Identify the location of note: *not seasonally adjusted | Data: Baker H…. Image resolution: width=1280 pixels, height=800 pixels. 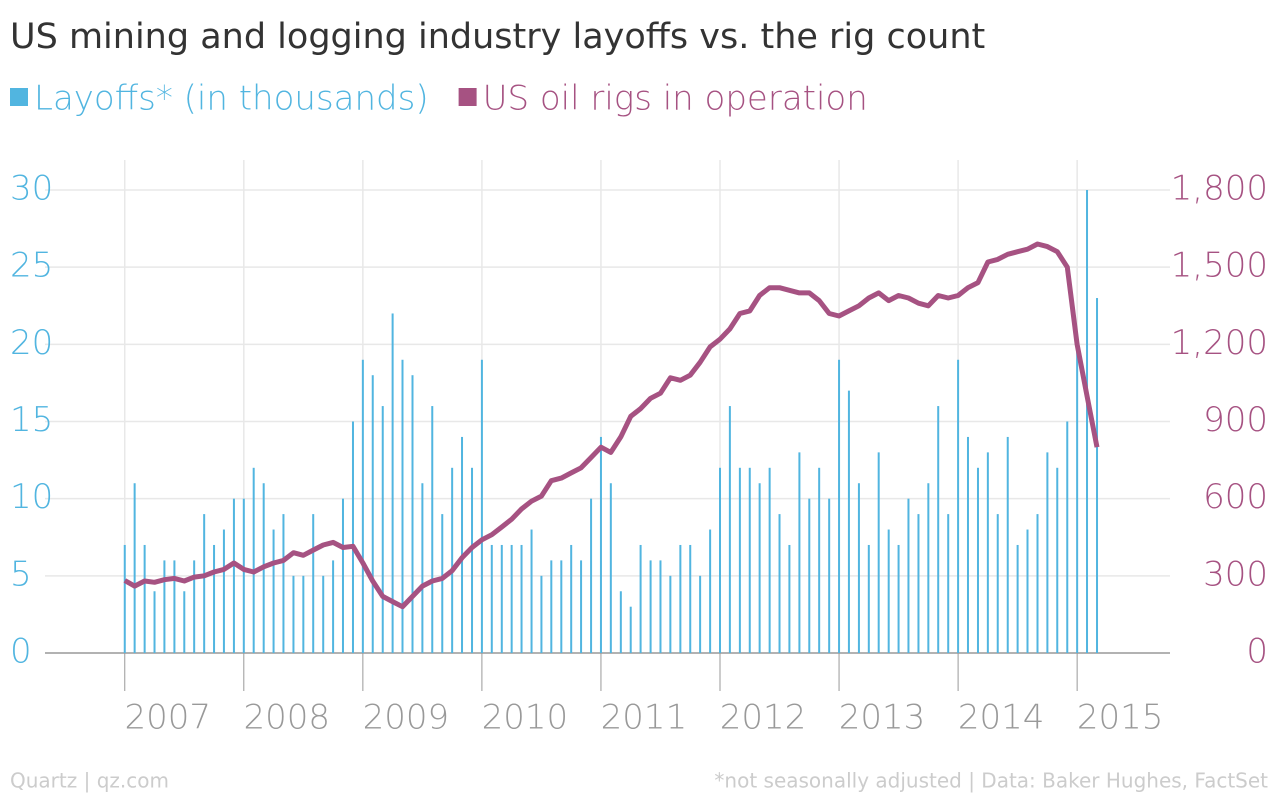
(991, 781).